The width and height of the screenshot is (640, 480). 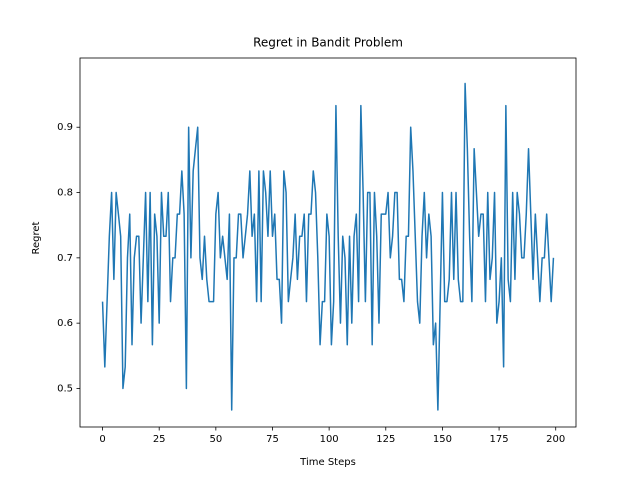 I want to click on x-axis-label: Time Steps, so click(x=327, y=462).